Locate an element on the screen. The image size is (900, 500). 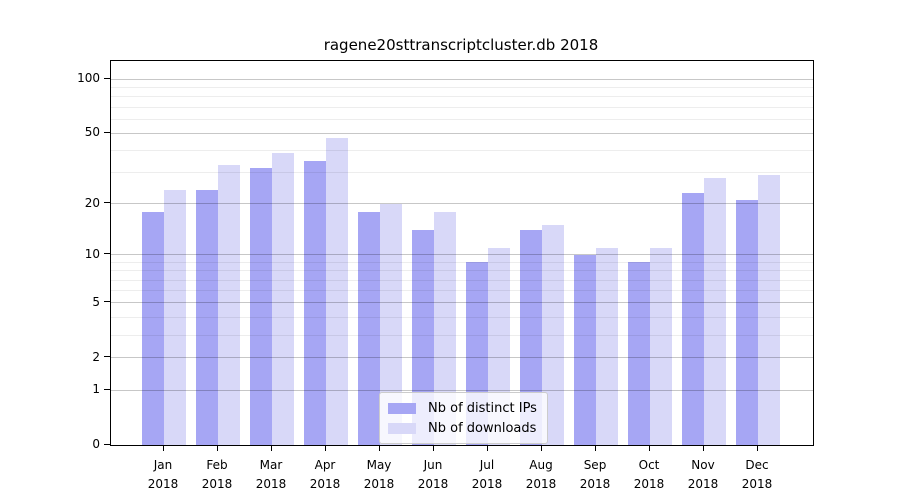
bar-downloads-feb is located at coordinates (229, 305).